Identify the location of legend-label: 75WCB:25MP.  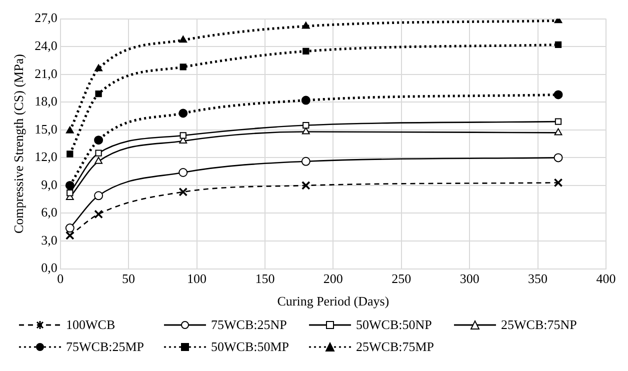
(105, 347).